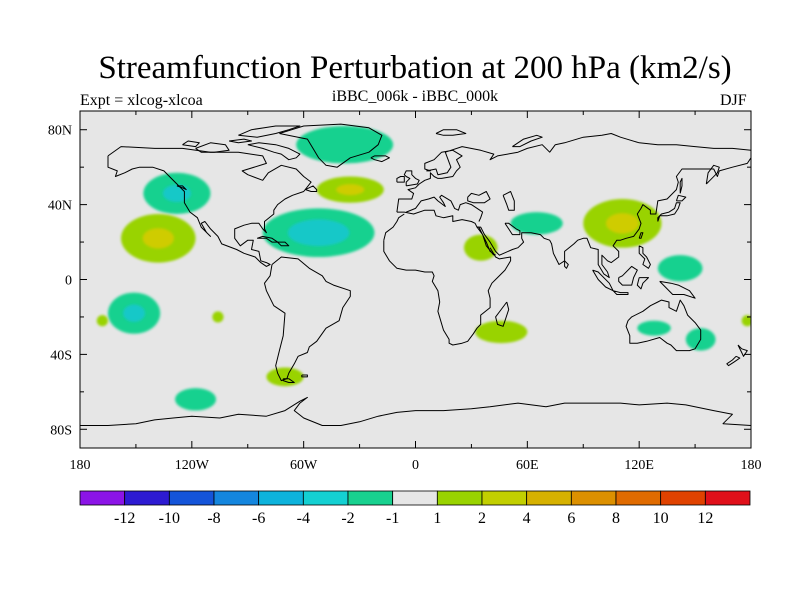  What do you see at coordinates (508, 201) in the screenshot?
I see `caspian-coast` at bounding box center [508, 201].